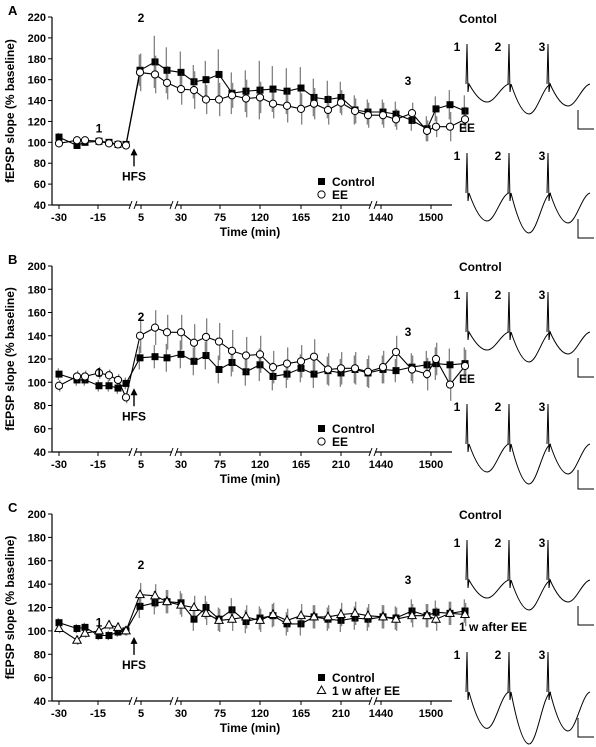 The height and width of the screenshot is (747, 596). What do you see at coordinates (37, 337) in the screenshot?
I see `y-tick-label: 140` at bounding box center [37, 337].